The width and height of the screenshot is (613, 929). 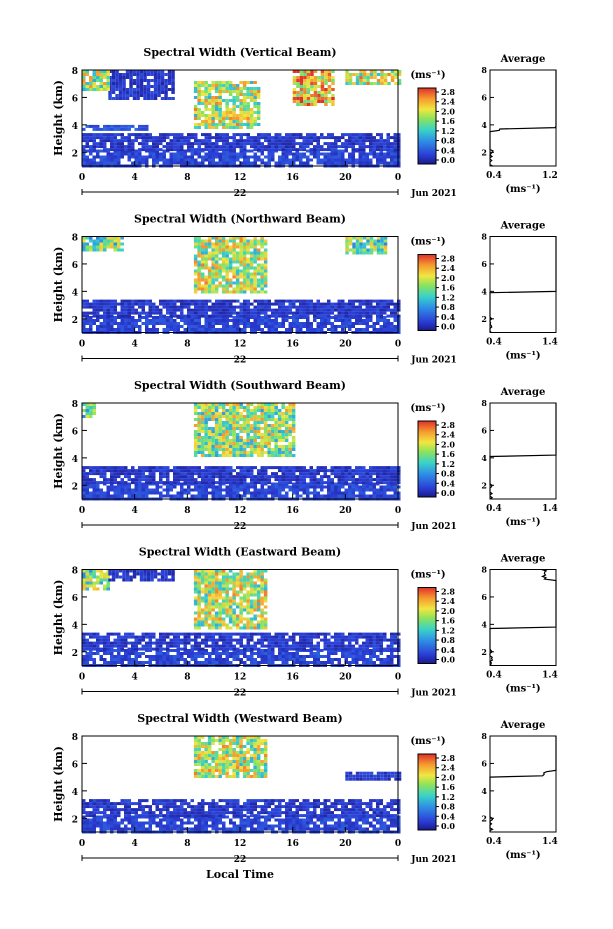 What do you see at coordinates (494, 343) in the screenshot?
I see `average-x-tick-label: 0.4` at bounding box center [494, 343].